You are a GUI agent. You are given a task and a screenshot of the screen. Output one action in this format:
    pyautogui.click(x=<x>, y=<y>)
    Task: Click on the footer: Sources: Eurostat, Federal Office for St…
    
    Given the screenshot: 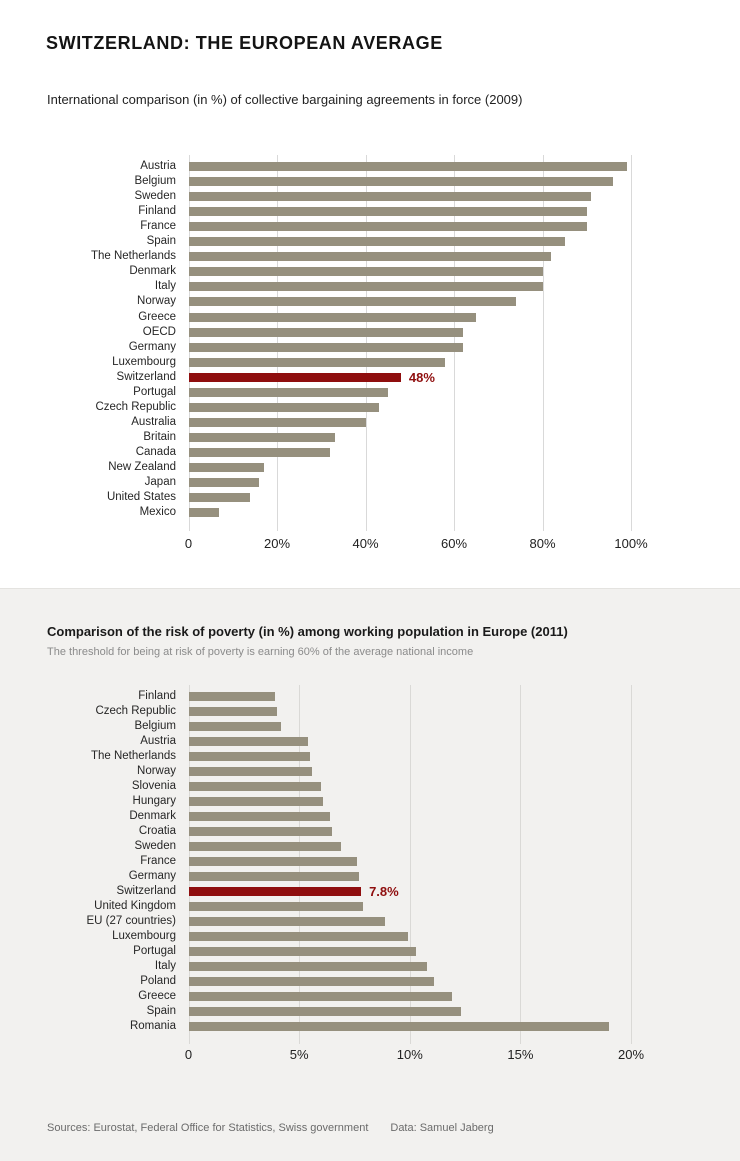 What is the action you would take?
    pyautogui.click(x=377, y=1128)
    